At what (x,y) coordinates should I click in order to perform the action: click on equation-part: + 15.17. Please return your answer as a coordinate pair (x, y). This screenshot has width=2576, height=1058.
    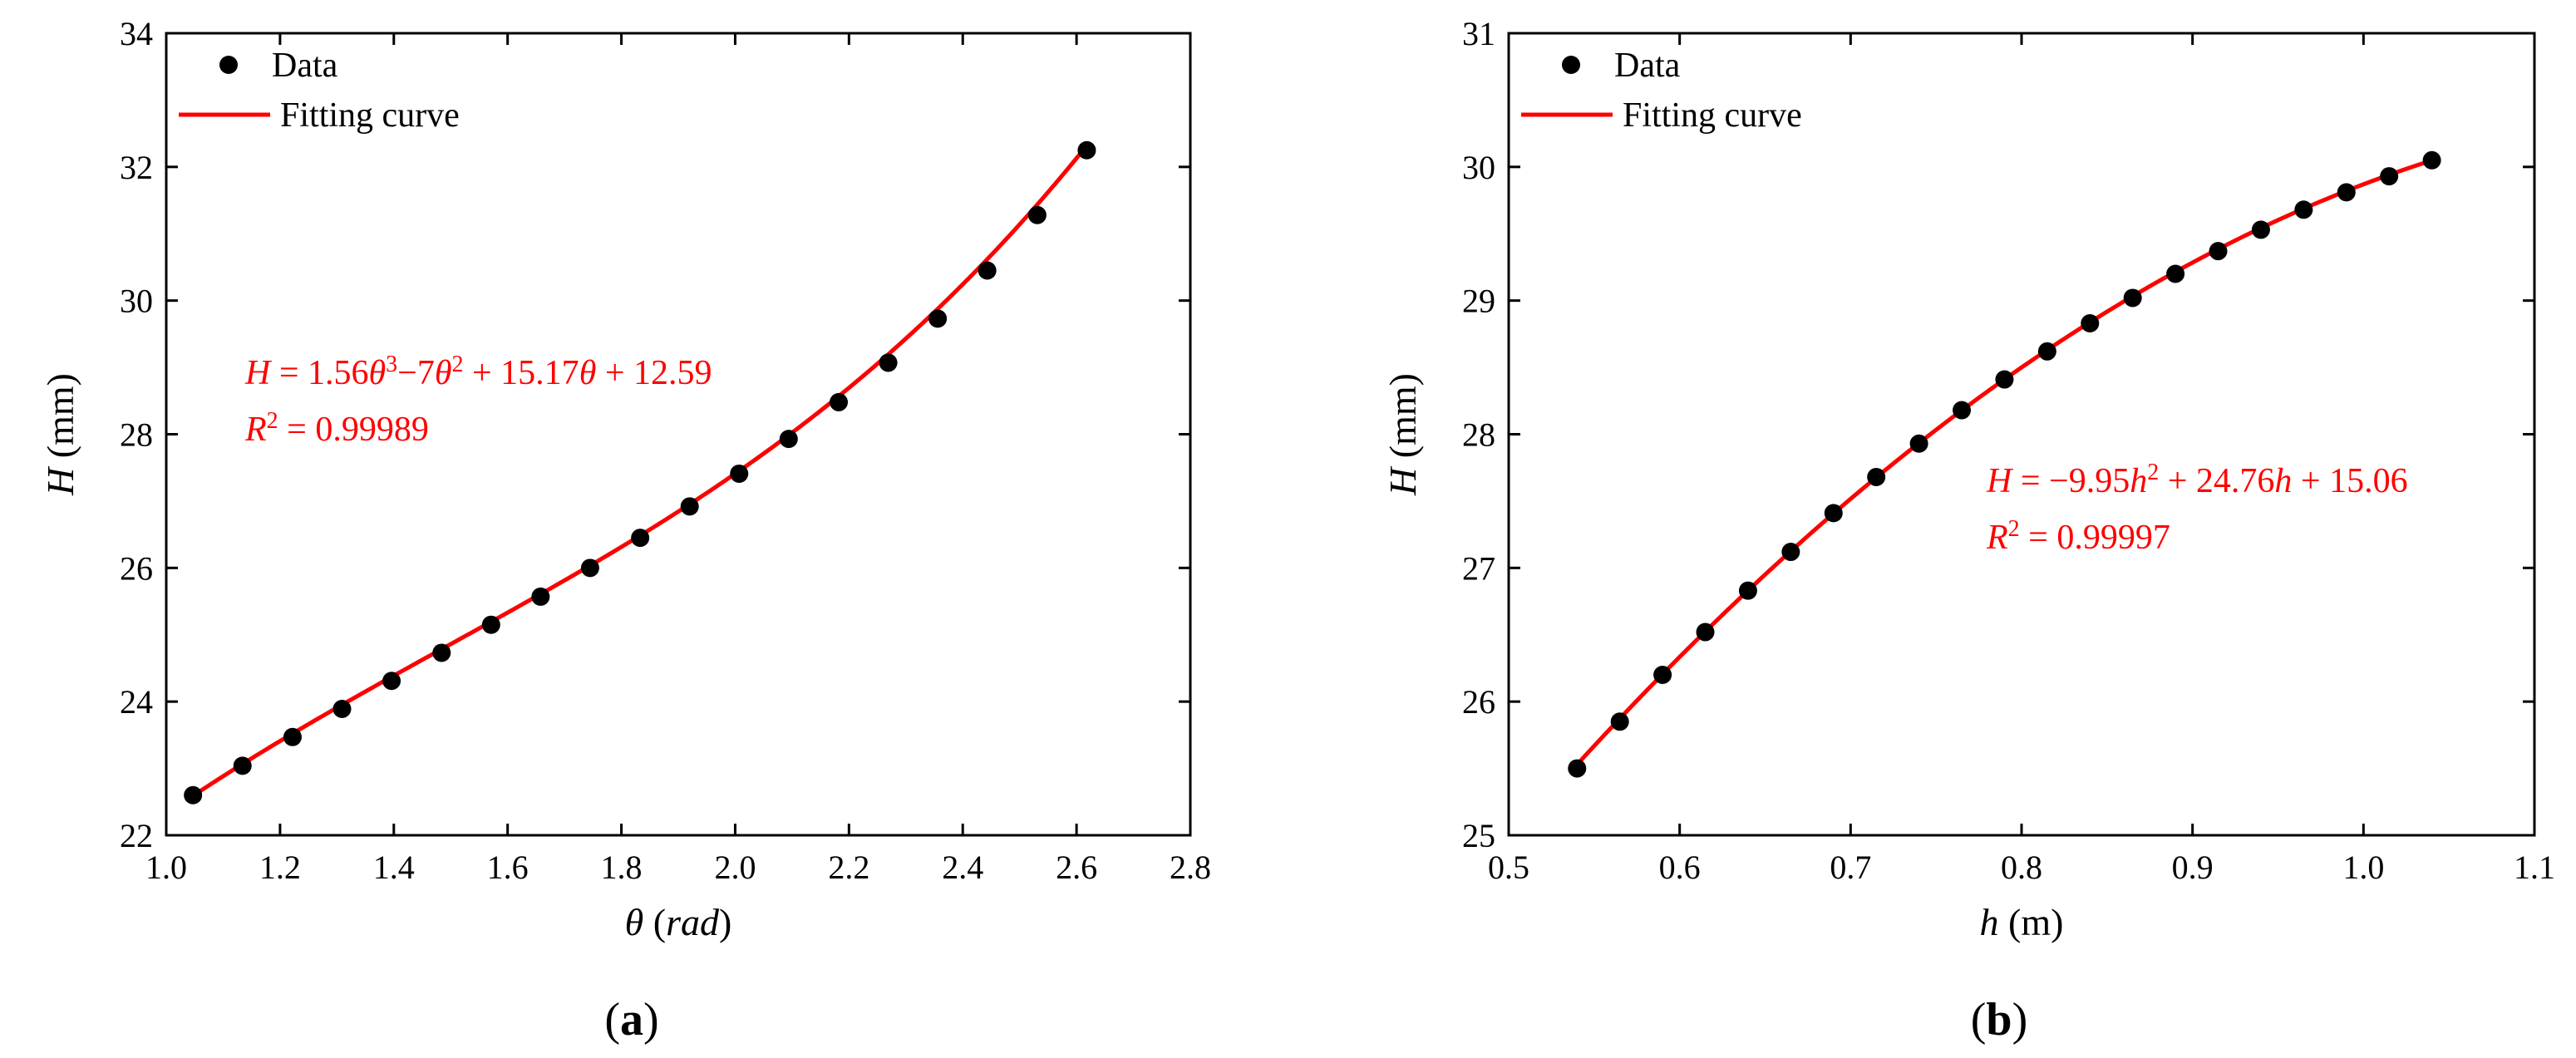
    Looking at the image, I should click on (521, 373).